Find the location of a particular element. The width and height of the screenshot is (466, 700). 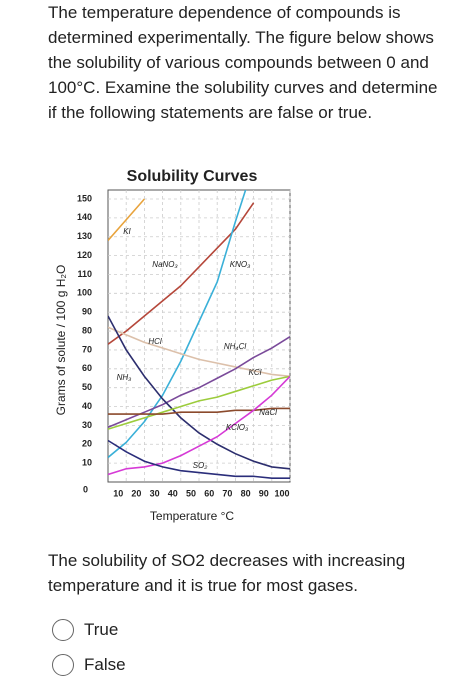

y-axis-label: Grams of solute / 100 g H₂O is located at coordinates (61, 340).